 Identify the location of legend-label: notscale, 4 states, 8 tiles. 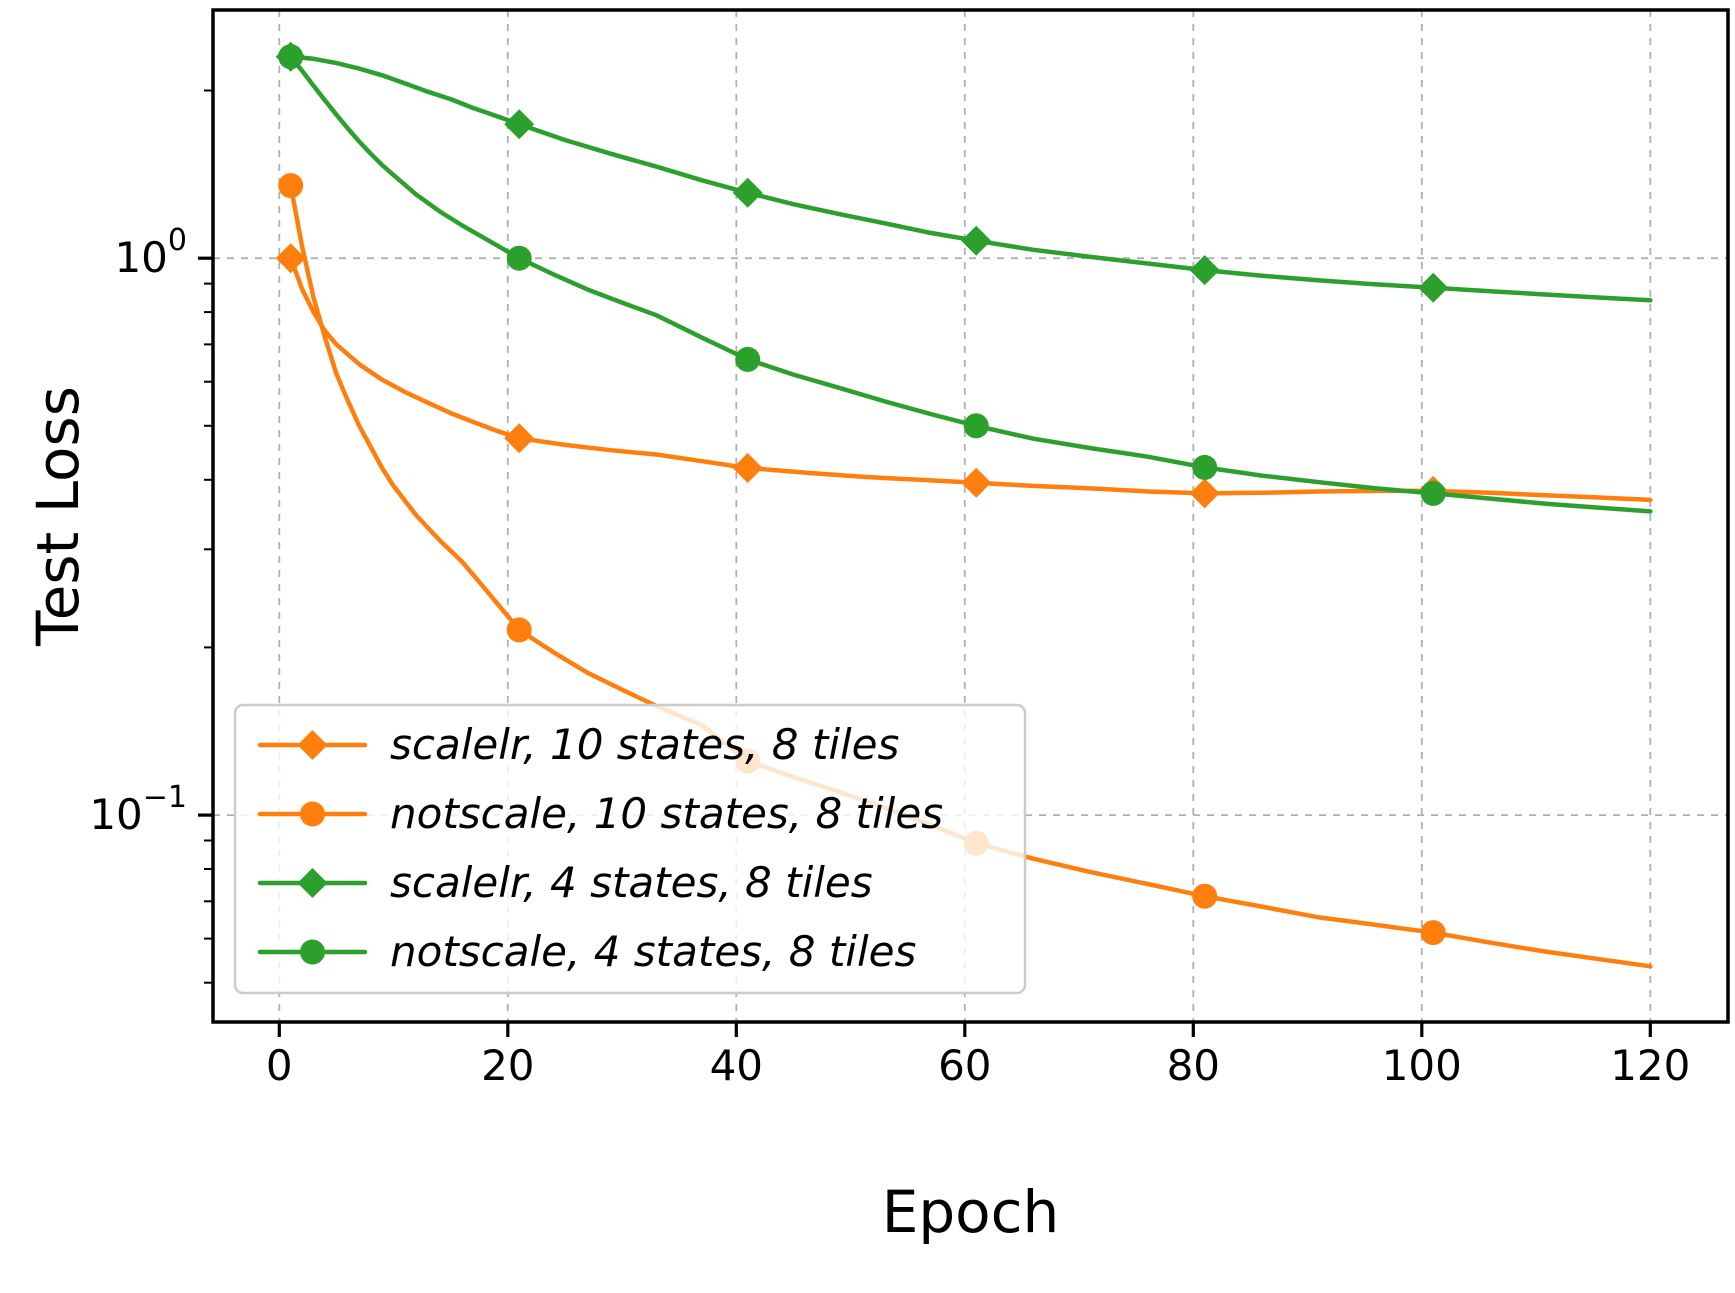
(653, 951).